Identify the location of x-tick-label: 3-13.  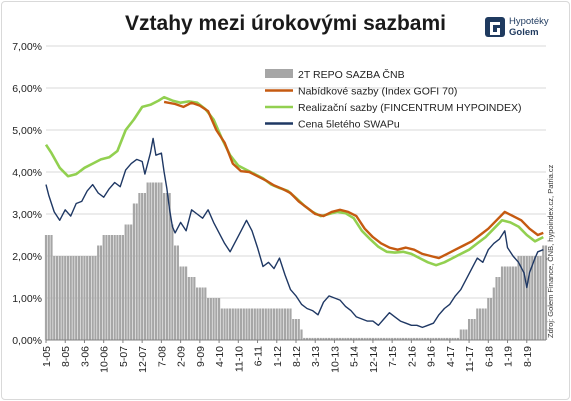
(316, 356).